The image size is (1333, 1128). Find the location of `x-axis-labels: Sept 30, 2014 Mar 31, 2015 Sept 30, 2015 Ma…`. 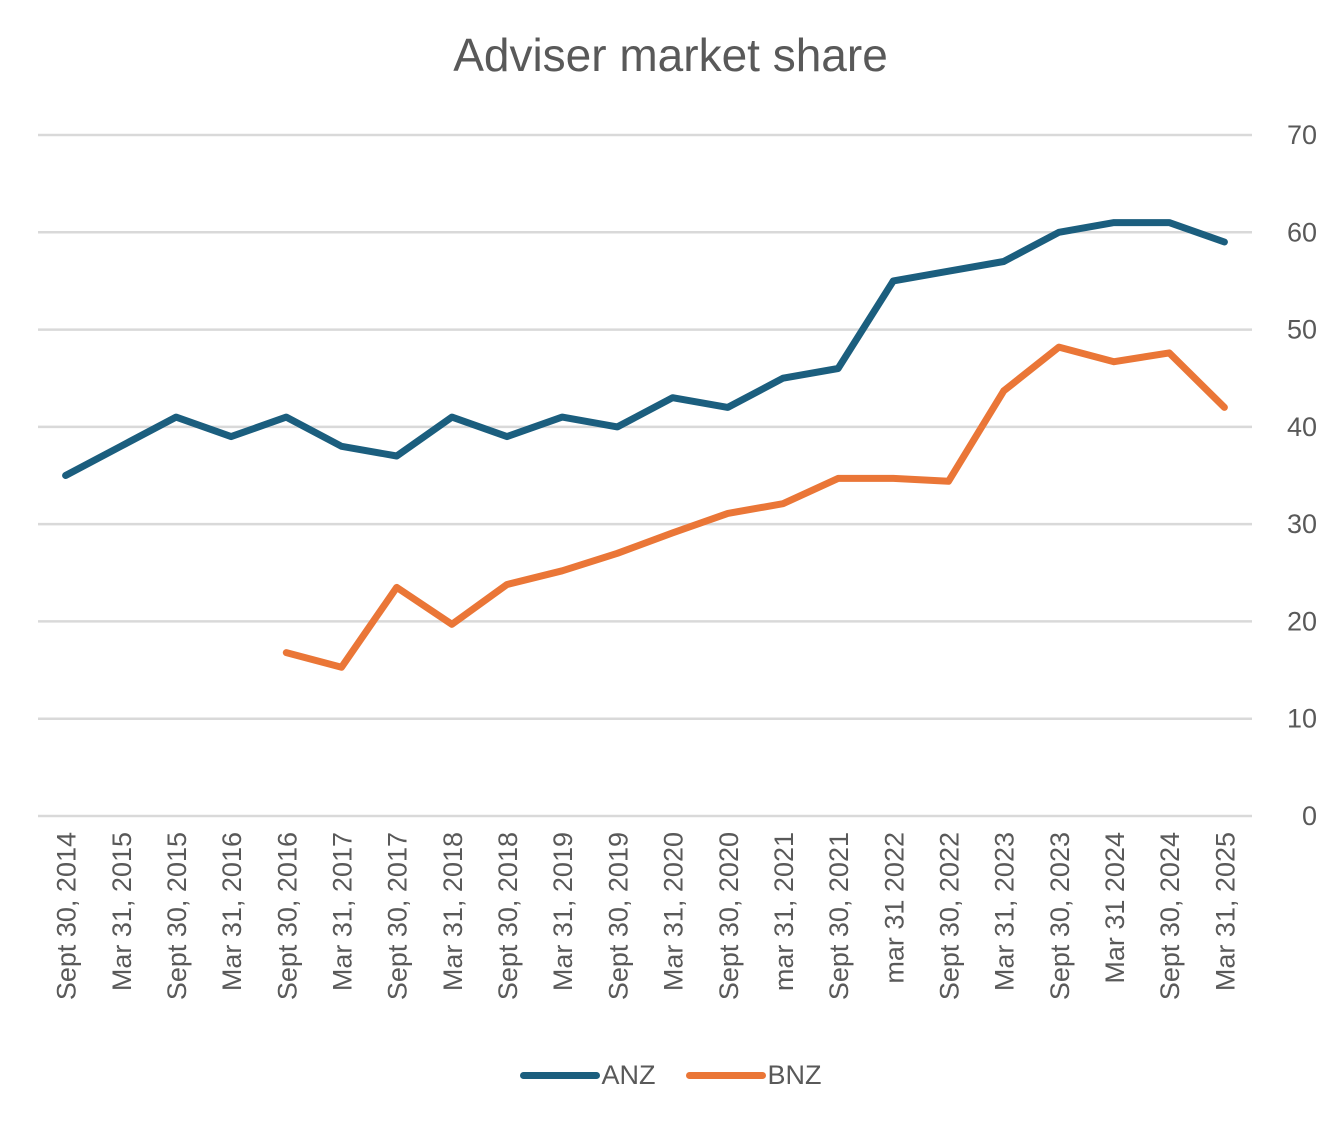

x-axis-labels: Sept 30, 2014 Mar 31, 2015 Sept 30, 2015 Ma… is located at coordinates (646, 916).